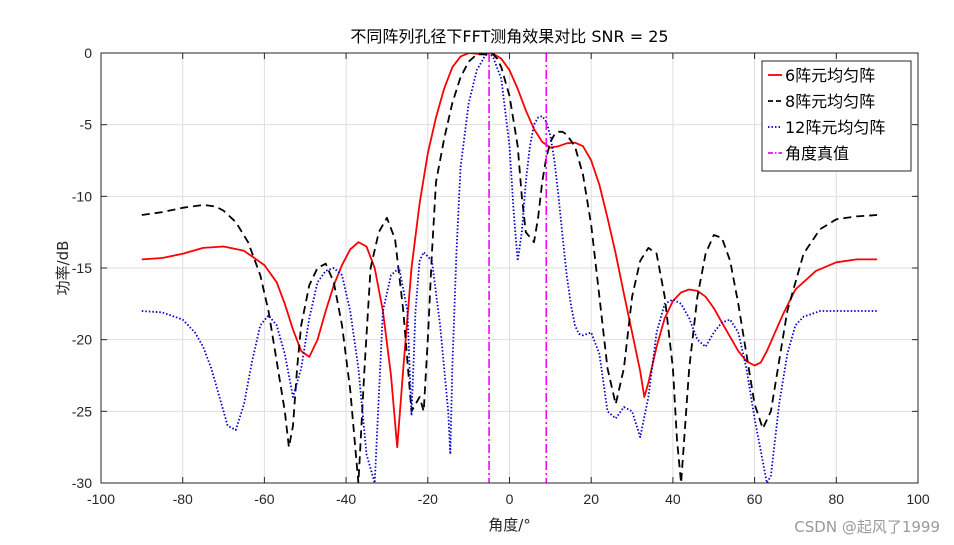 The width and height of the screenshot is (954, 545). Describe the element at coordinates (82, 340) in the screenshot. I see `y-tick-label-4: -20` at that location.